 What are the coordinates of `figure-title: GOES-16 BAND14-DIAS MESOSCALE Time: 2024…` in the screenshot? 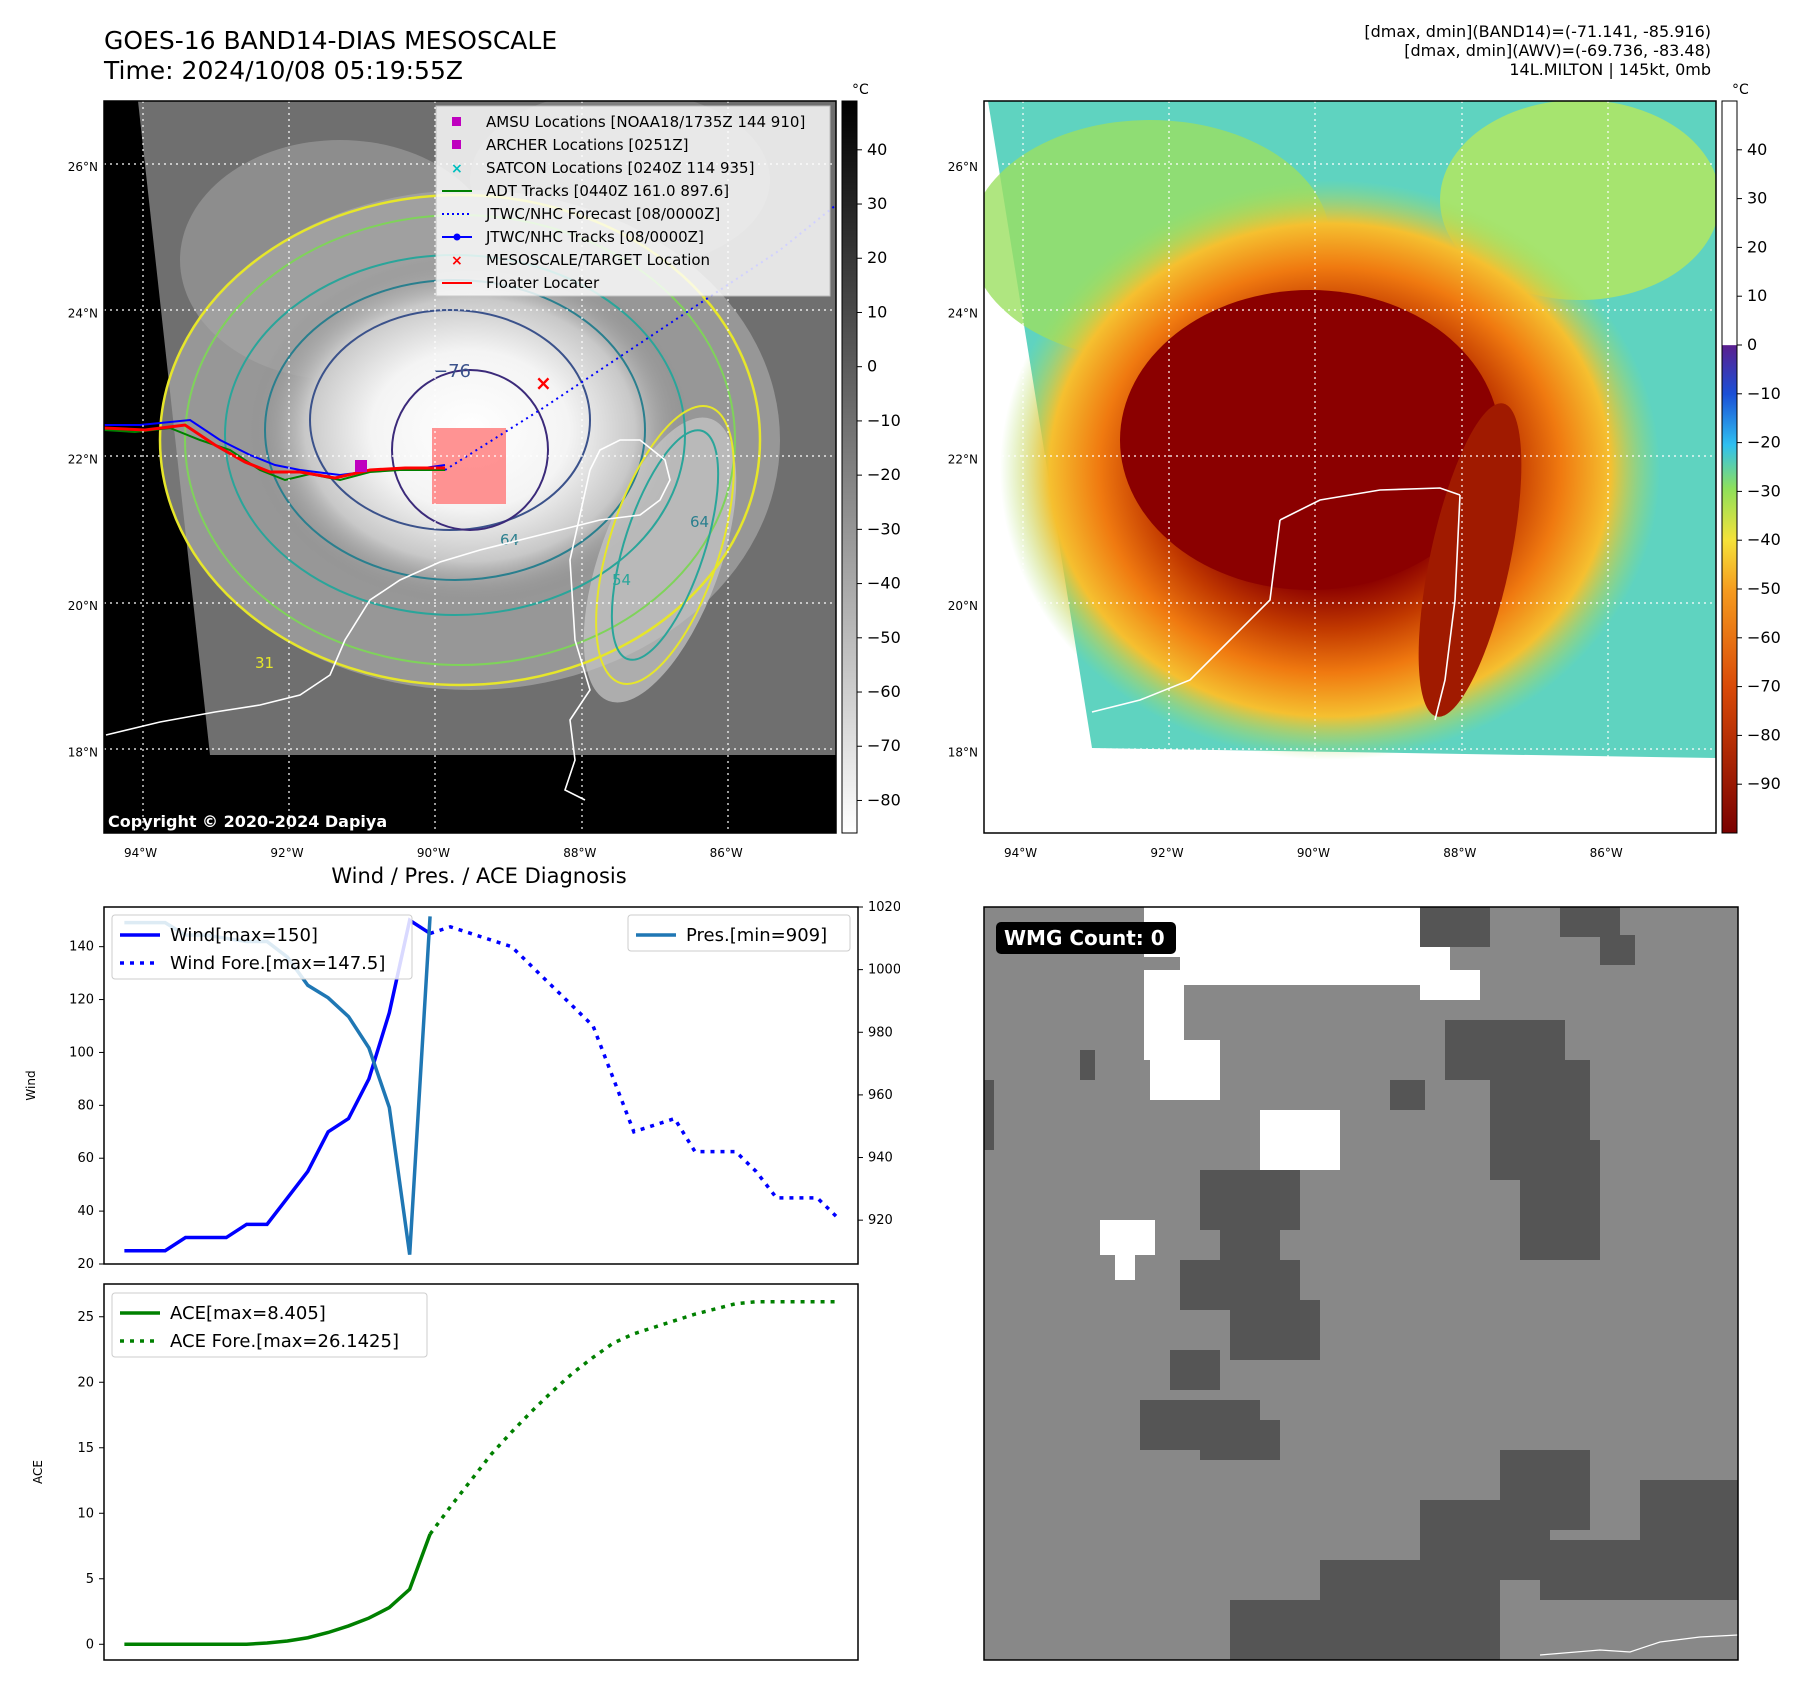 It's located at (330, 56).